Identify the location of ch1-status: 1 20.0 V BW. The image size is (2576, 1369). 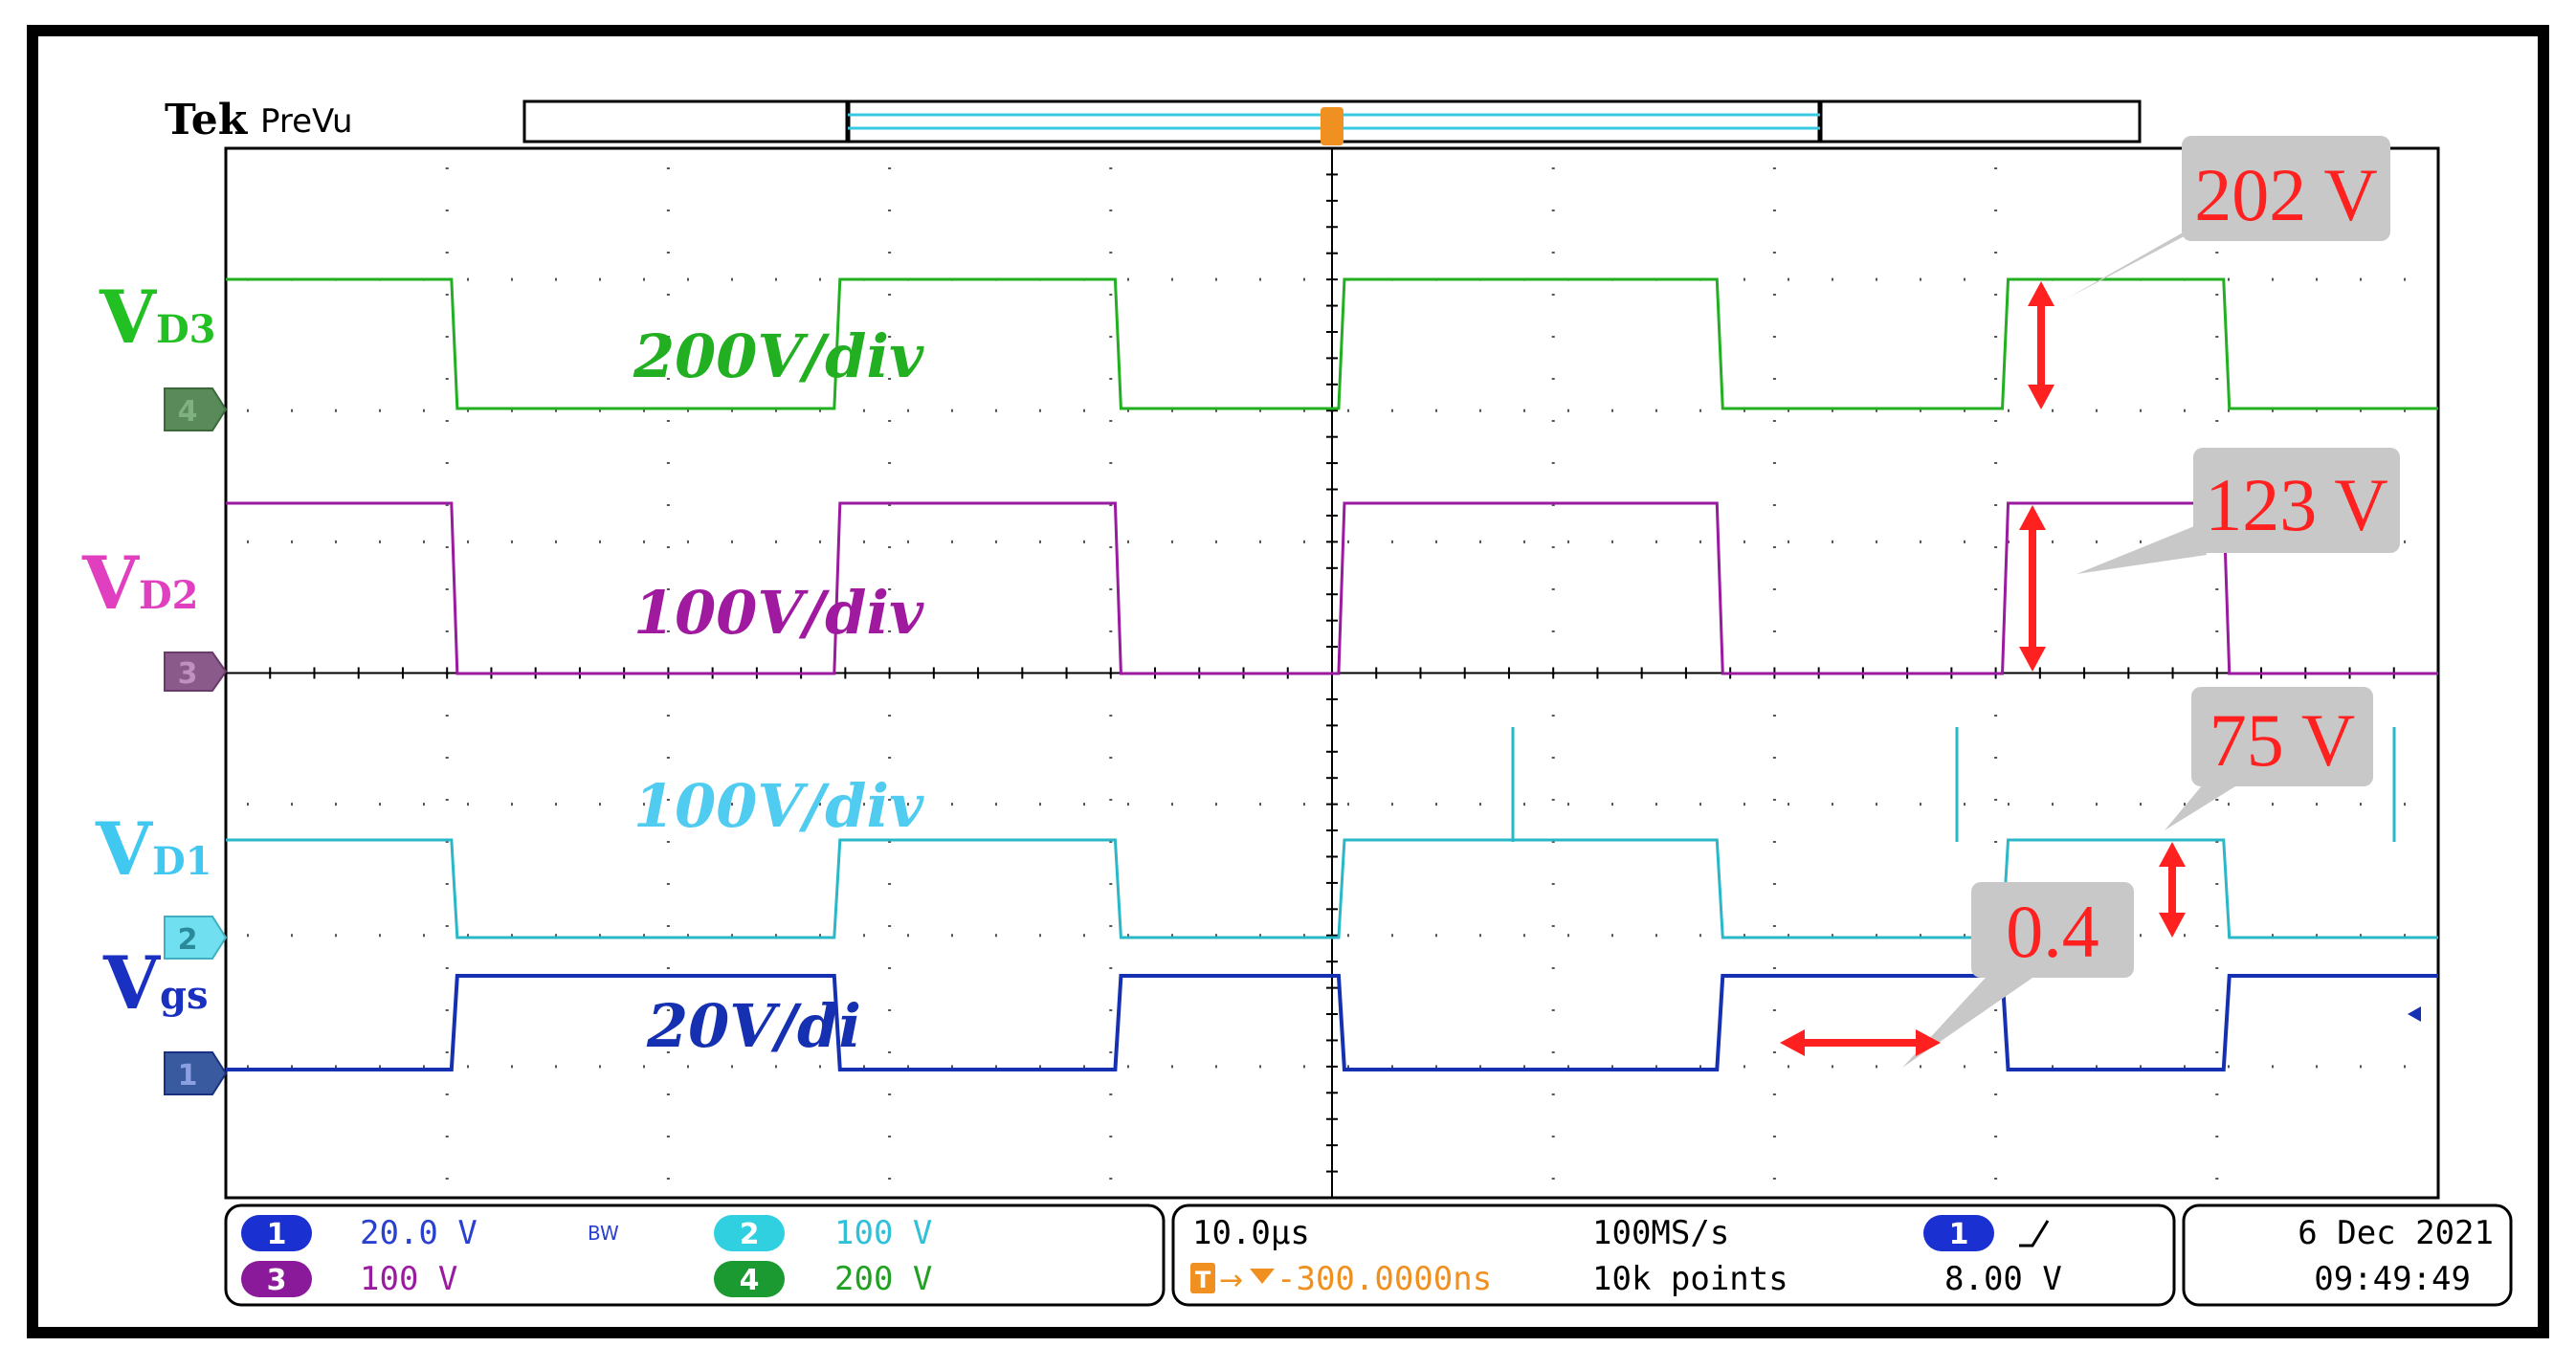
(430, 1233).